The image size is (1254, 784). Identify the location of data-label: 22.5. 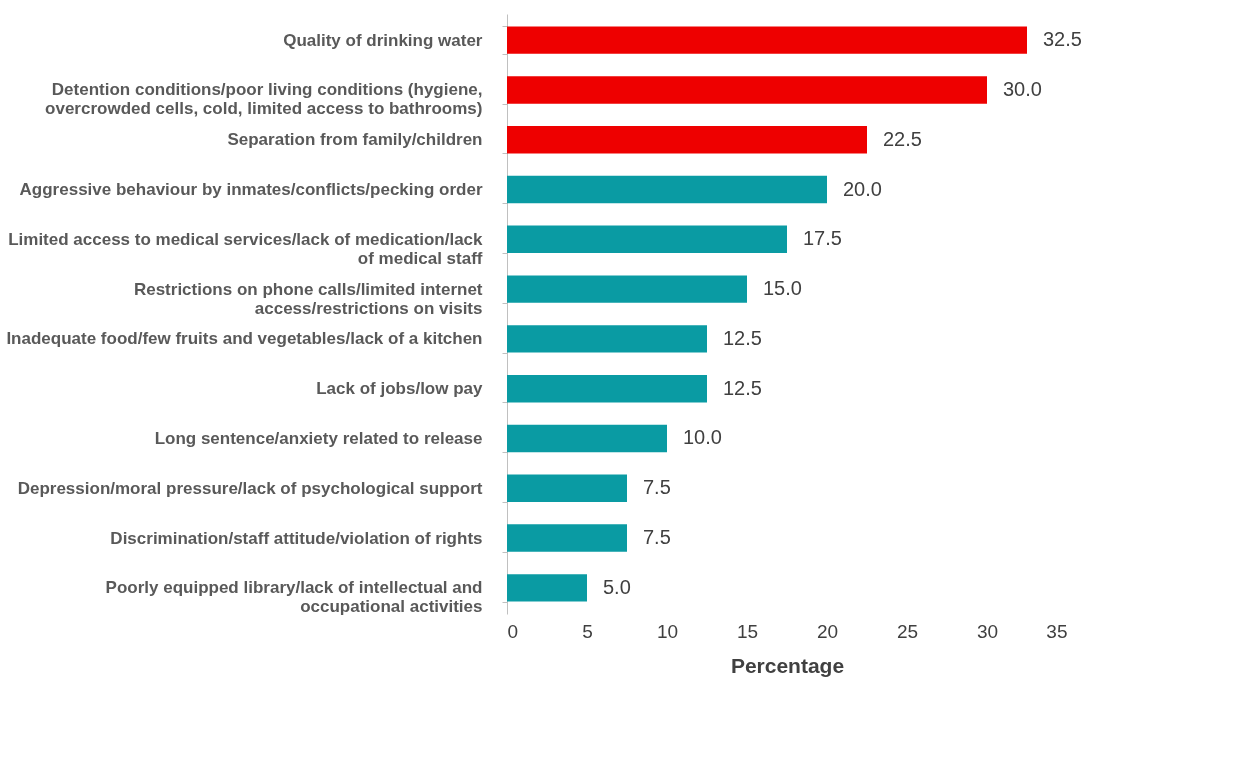
(902, 138).